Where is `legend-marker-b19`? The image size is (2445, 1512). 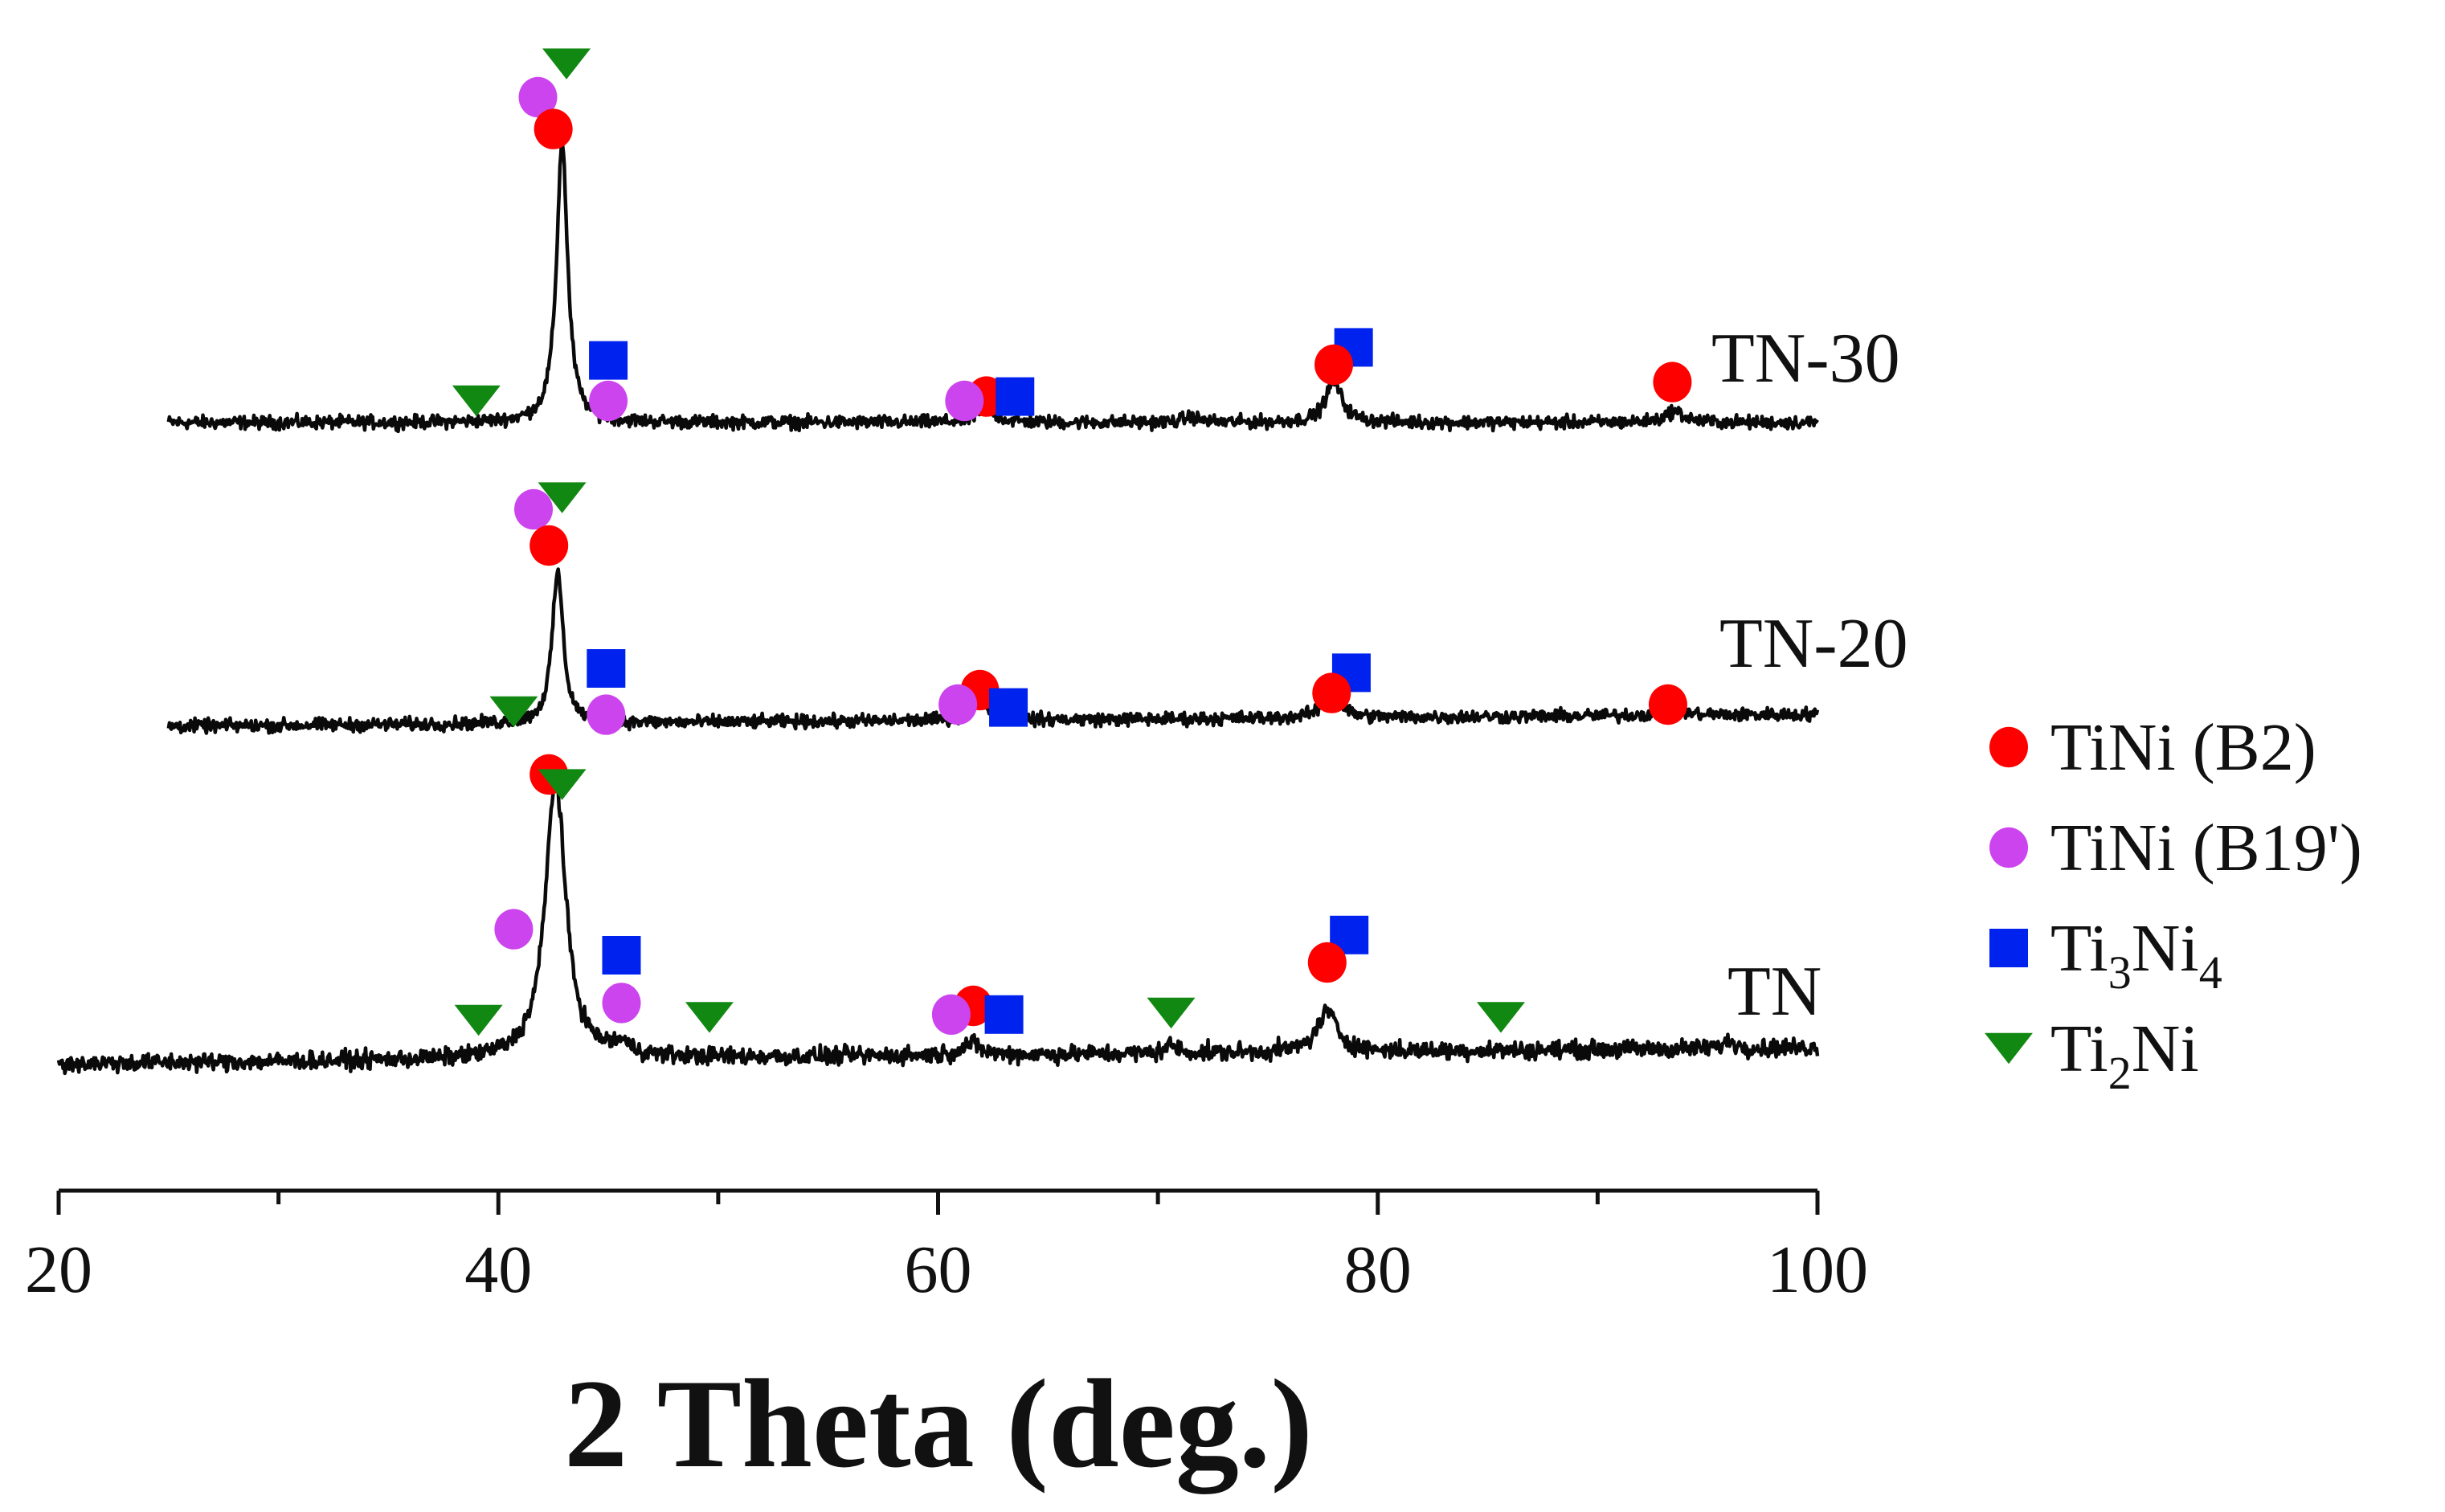 legend-marker-b19 is located at coordinates (2008, 847).